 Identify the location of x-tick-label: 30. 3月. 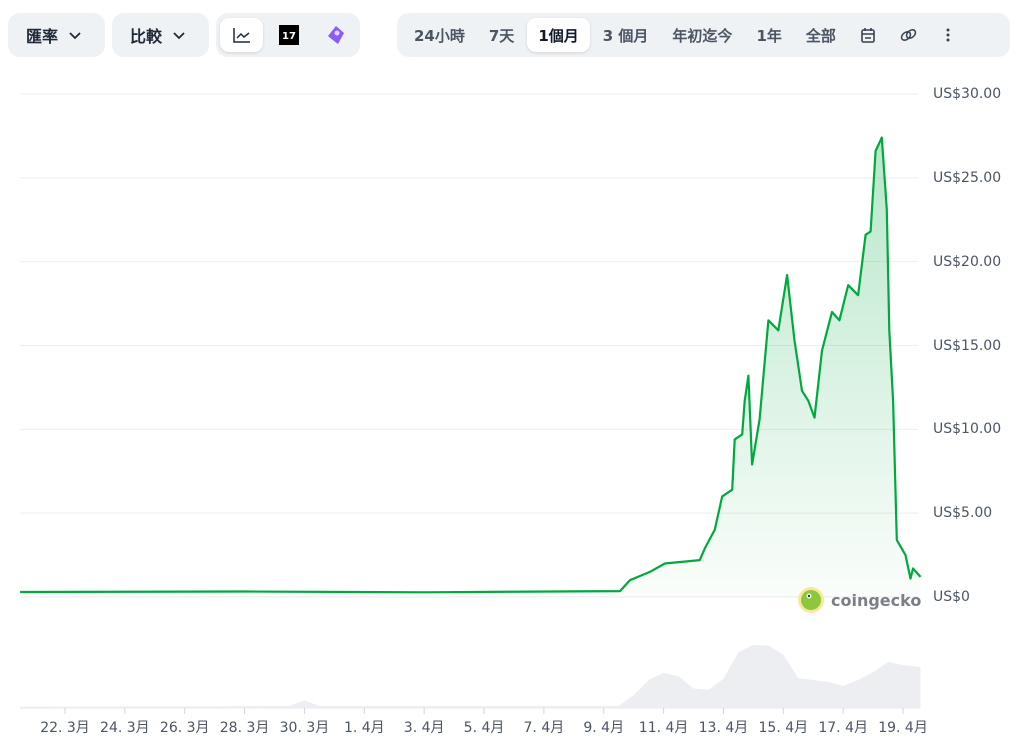
(304, 728).